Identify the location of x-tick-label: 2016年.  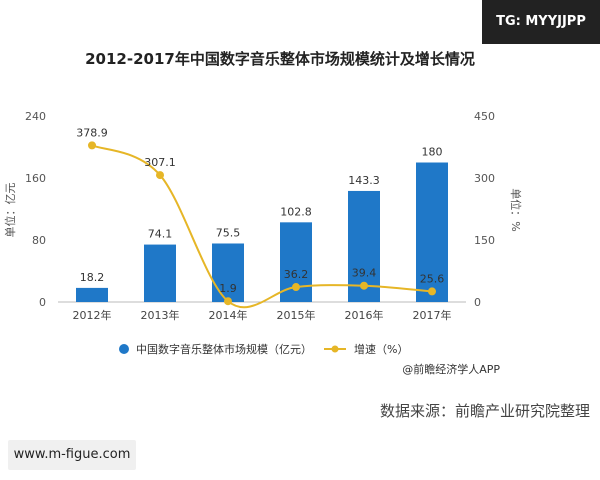
(364, 315).